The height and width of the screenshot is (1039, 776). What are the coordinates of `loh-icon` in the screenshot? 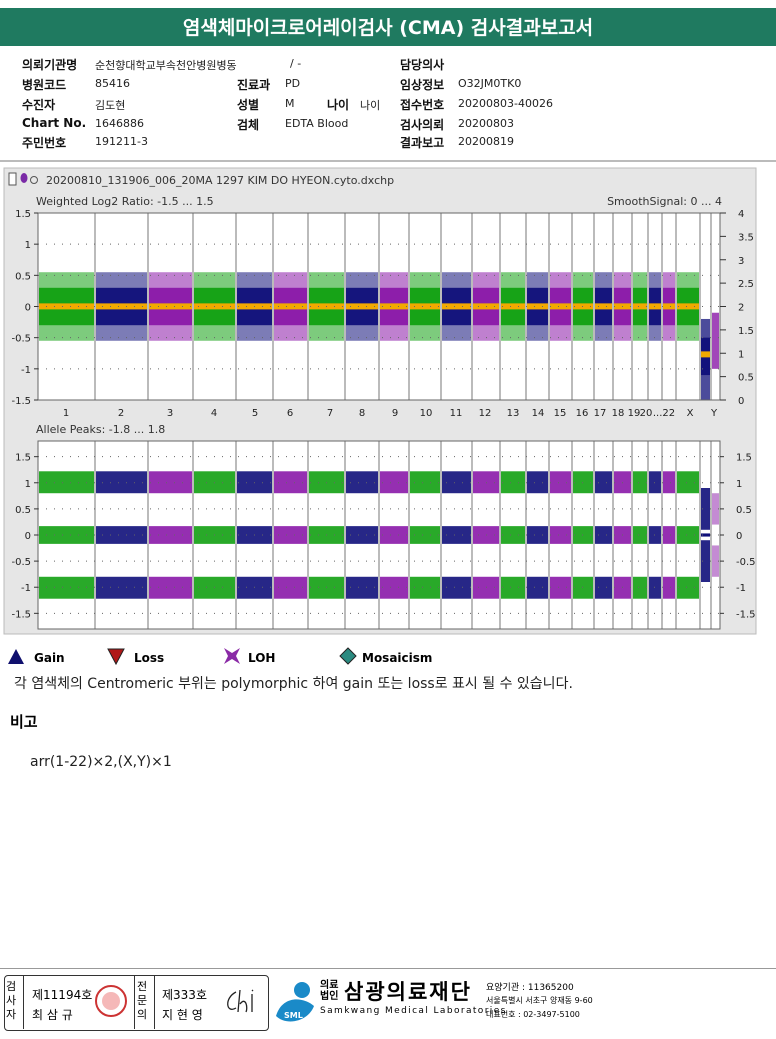 It's located at (232, 656).